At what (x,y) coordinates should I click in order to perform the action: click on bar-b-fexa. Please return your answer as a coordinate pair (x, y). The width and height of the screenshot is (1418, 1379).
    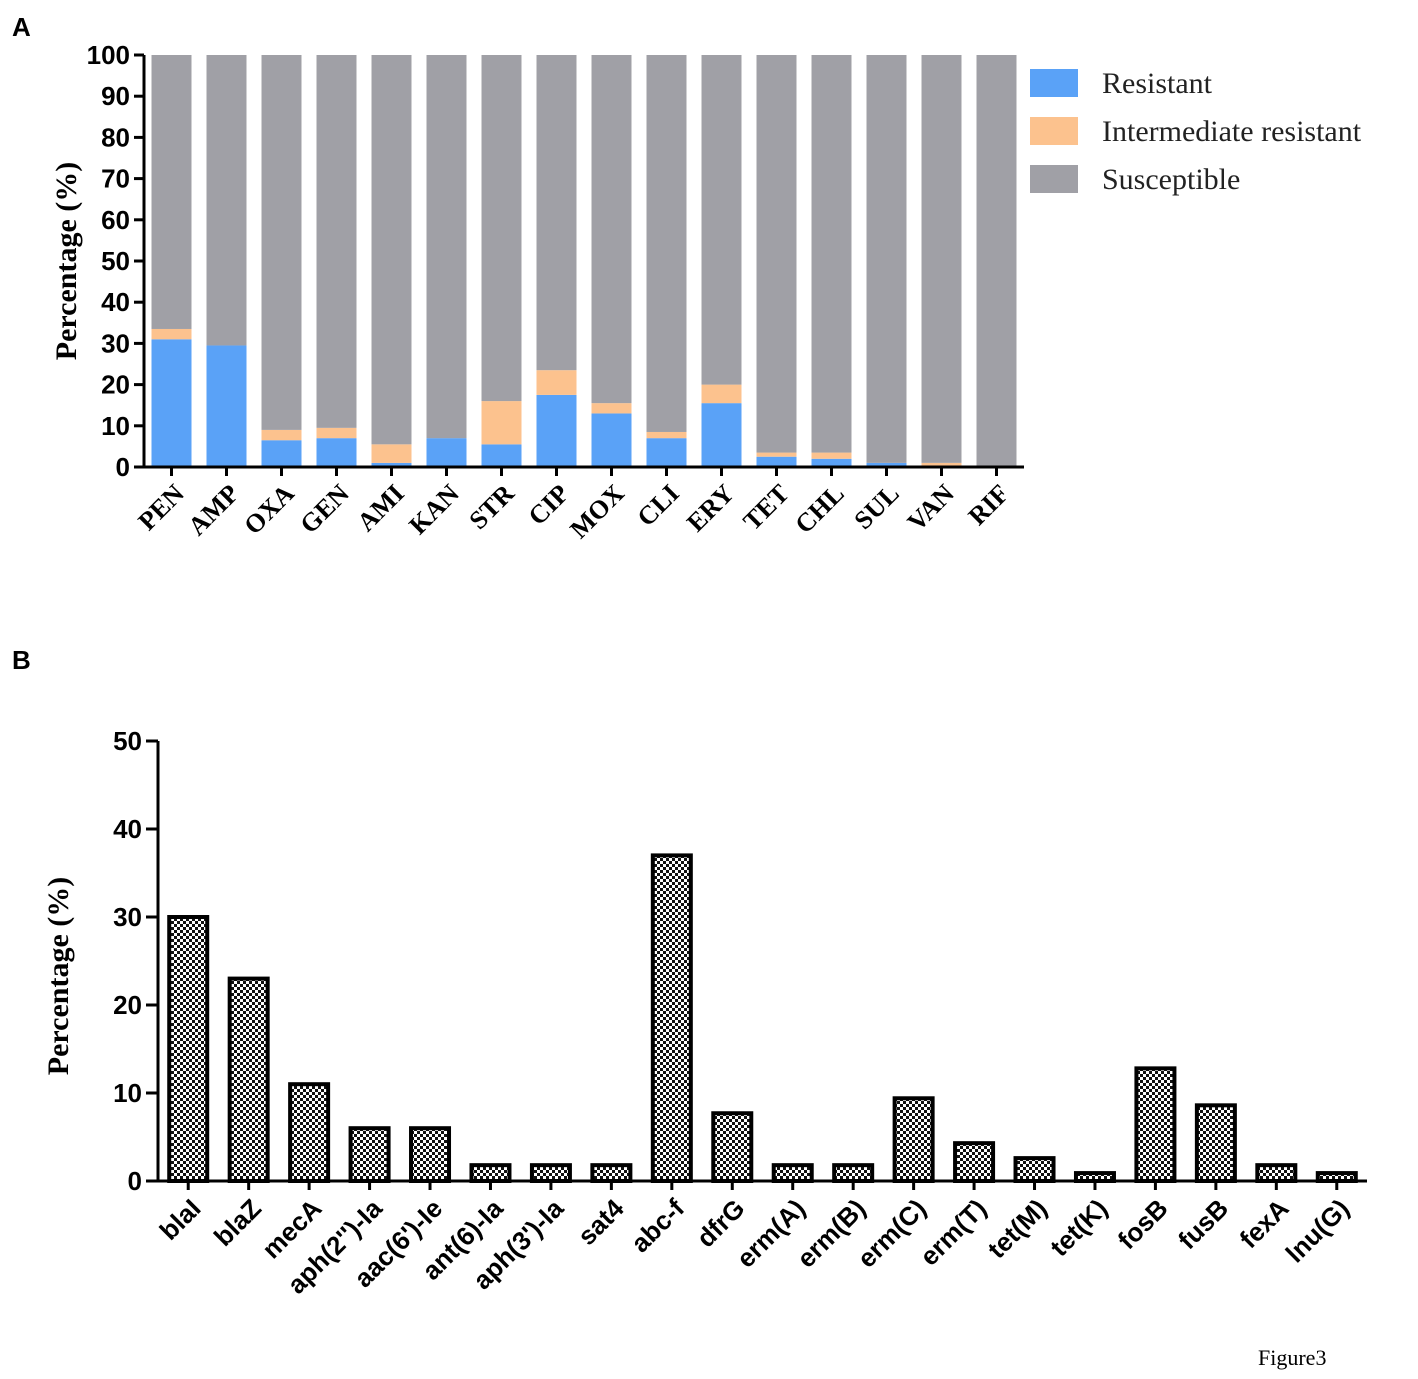
    Looking at the image, I should click on (1276, 1173).